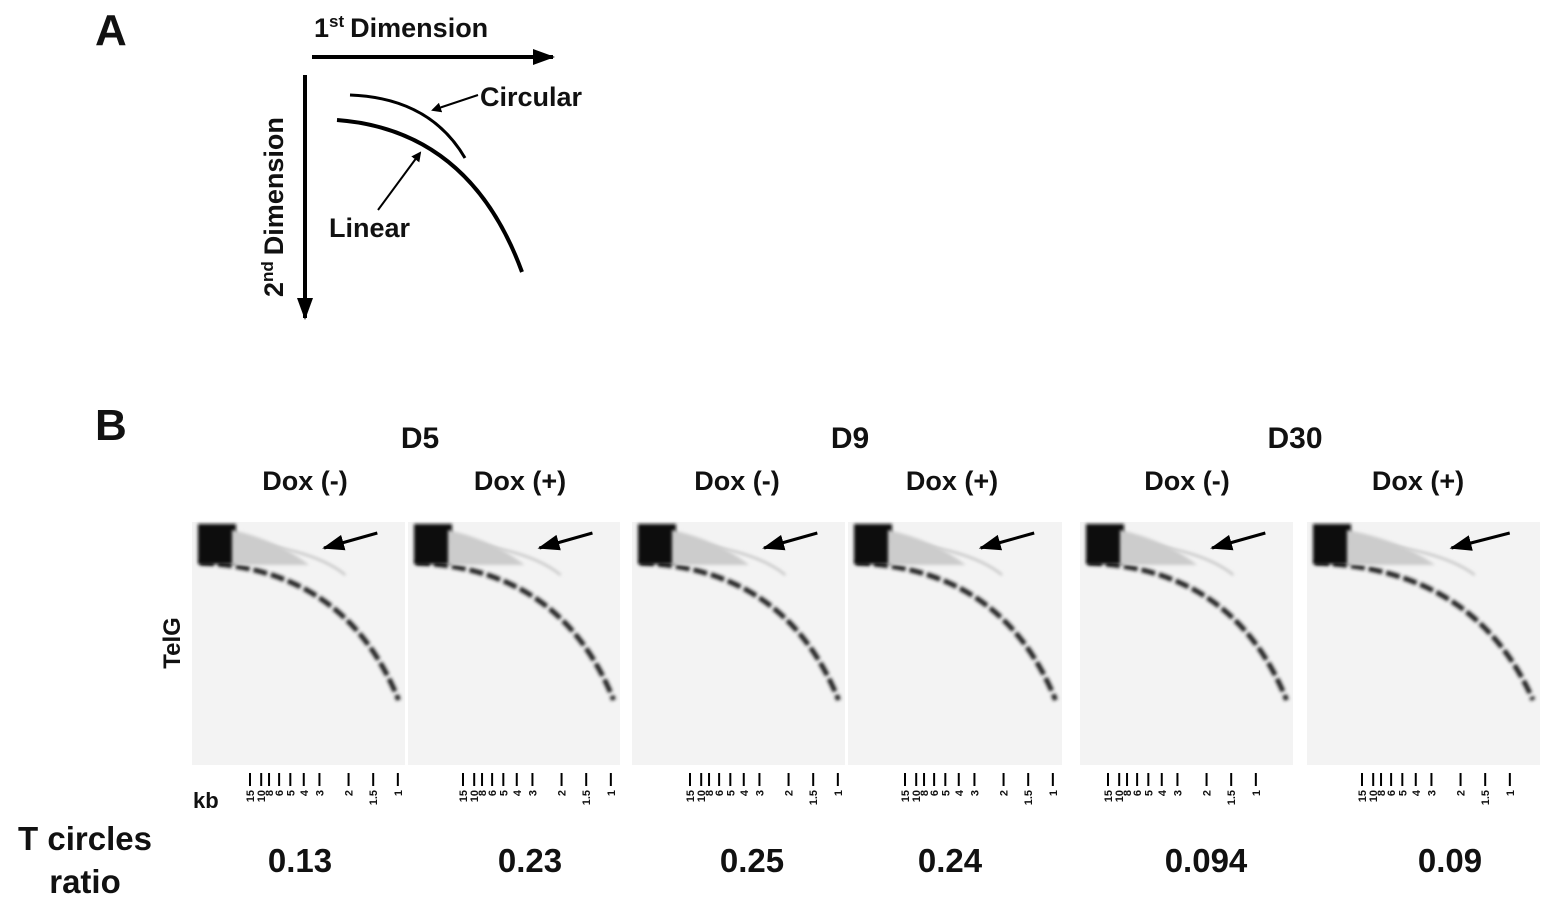  Describe the element at coordinates (111, 30) in the screenshot. I see `panel-label: A` at that location.